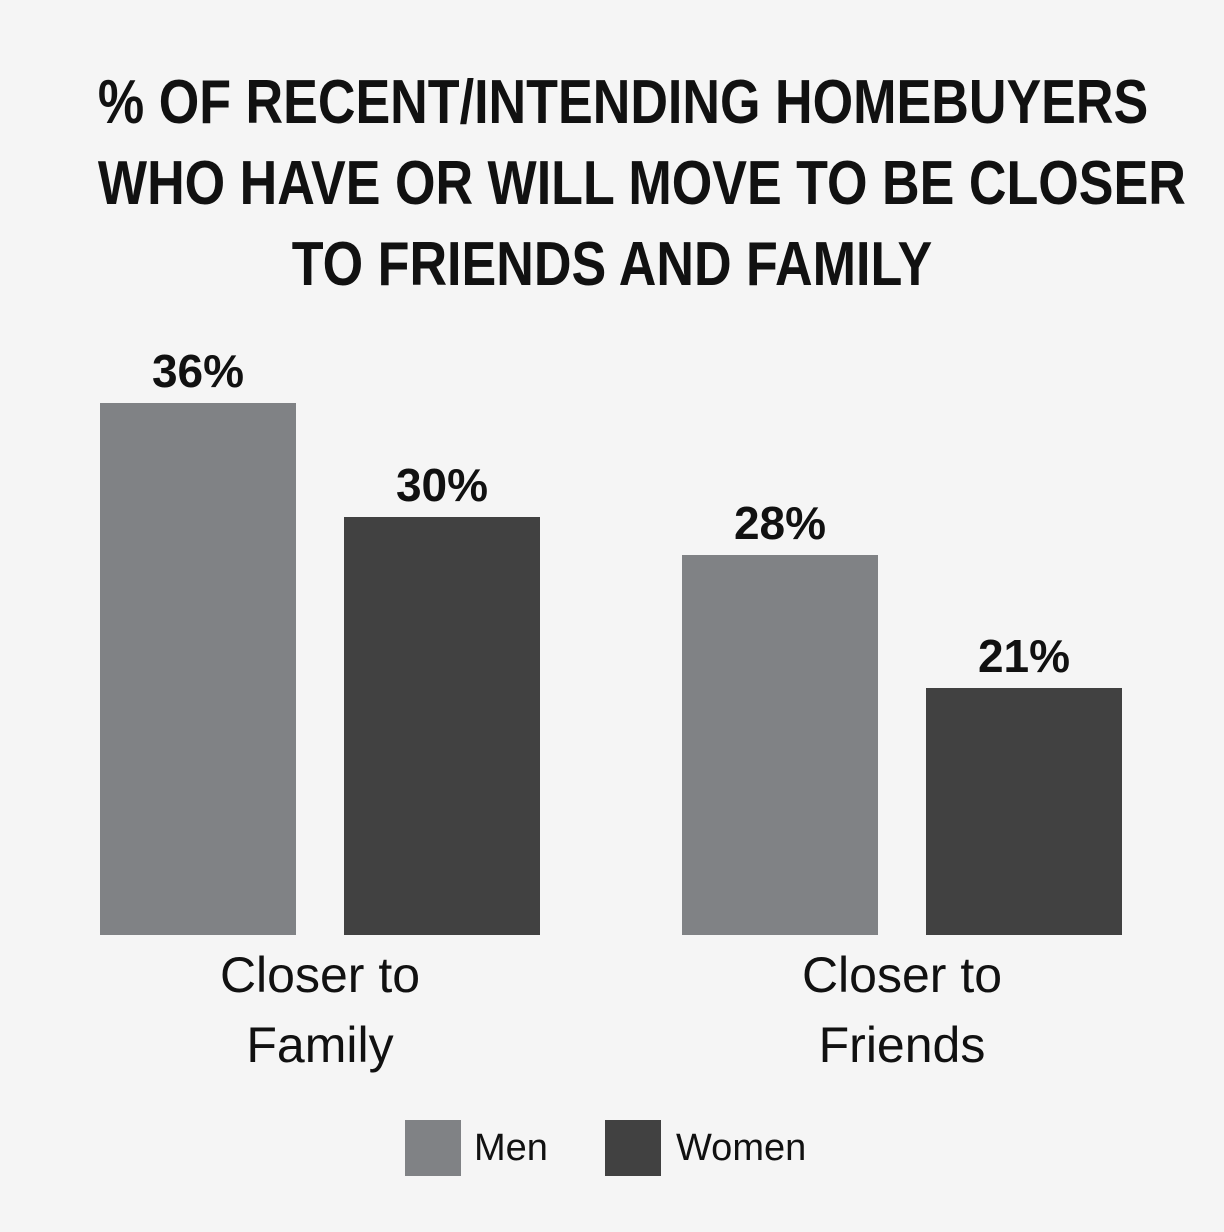 Image resolution: width=1224 pixels, height=1232 pixels. I want to click on legend-swatch-women, so click(633, 1148).